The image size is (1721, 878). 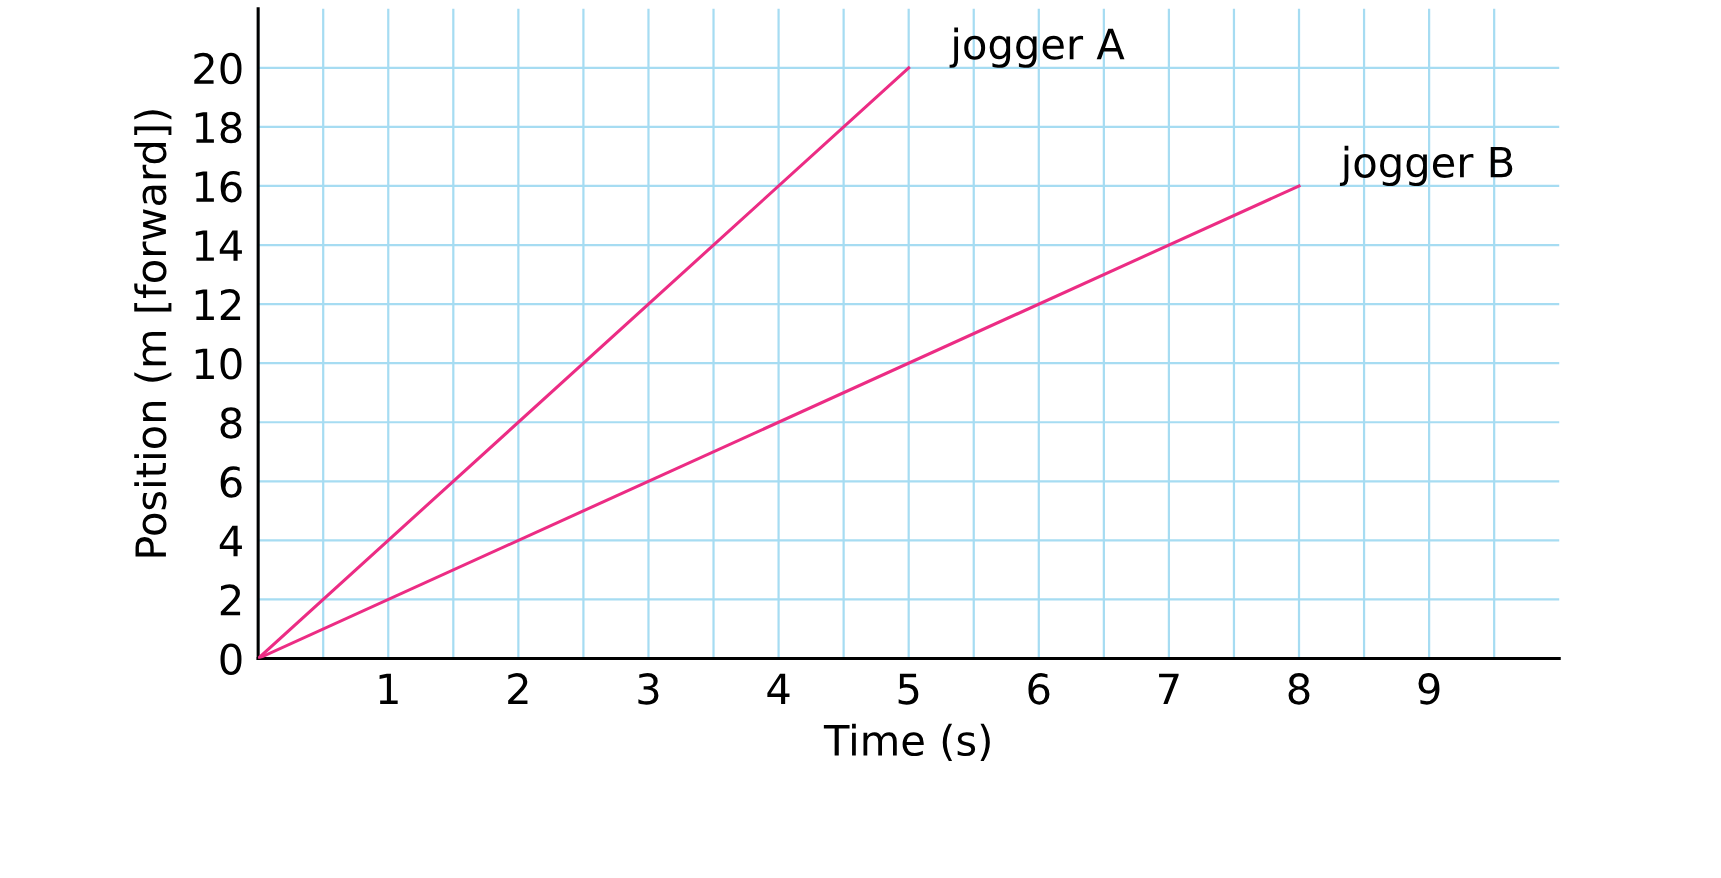 I want to click on y-tick-label: 0, so click(x=231, y=659).